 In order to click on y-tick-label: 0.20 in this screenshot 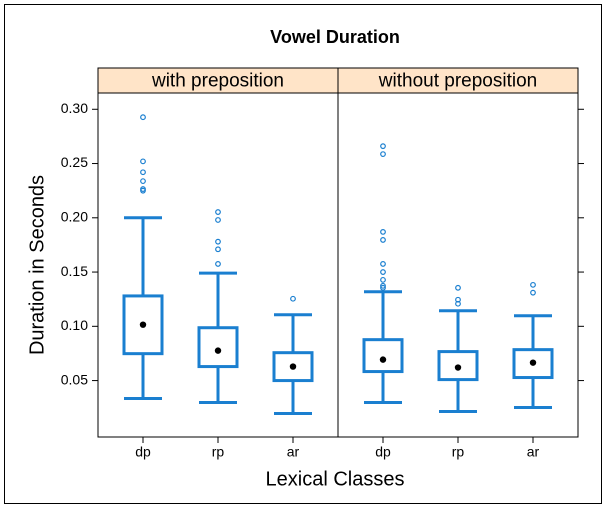, I will do `click(74, 216)`.